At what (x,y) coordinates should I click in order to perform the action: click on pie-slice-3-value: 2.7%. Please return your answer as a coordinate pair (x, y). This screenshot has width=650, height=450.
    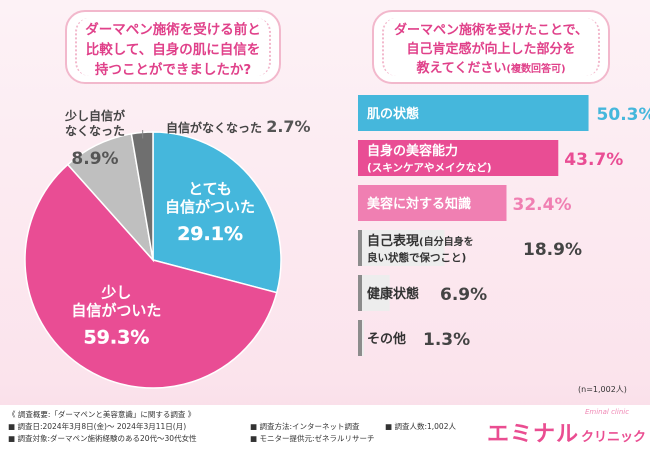
    Looking at the image, I should click on (288, 126).